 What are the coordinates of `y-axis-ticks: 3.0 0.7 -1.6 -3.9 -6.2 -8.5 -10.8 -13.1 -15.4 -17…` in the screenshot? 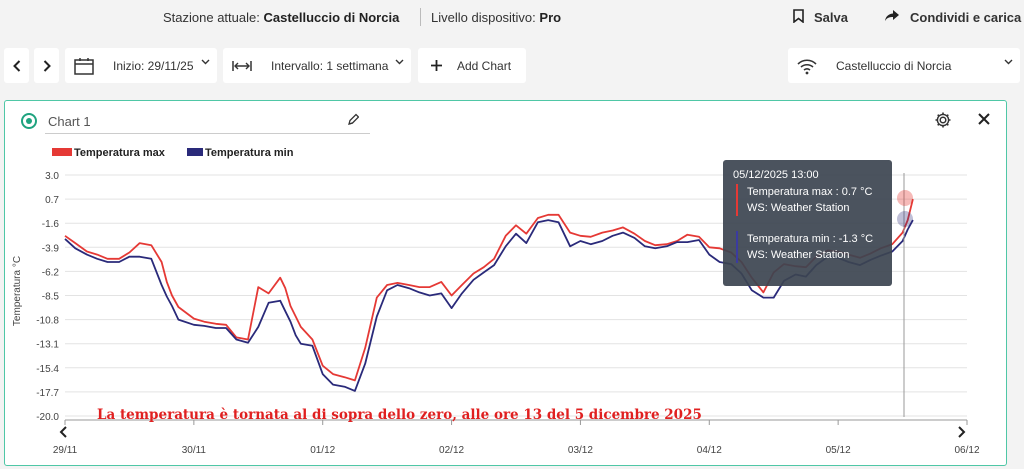 It's located at (47, 297).